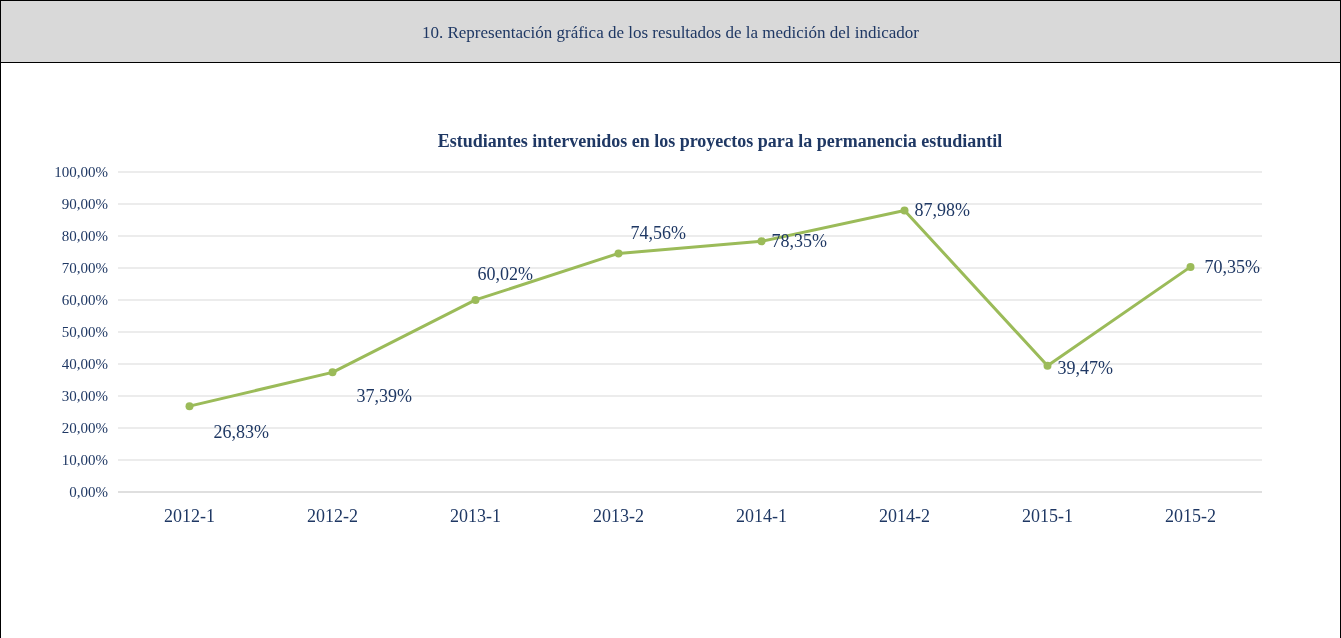 The height and width of the screenshot is (638, 1341). What do you see at coordinates (84, 460) in the screenshot?
I see `y-tick-label: 10,00%` at bounding box center [84, 460].